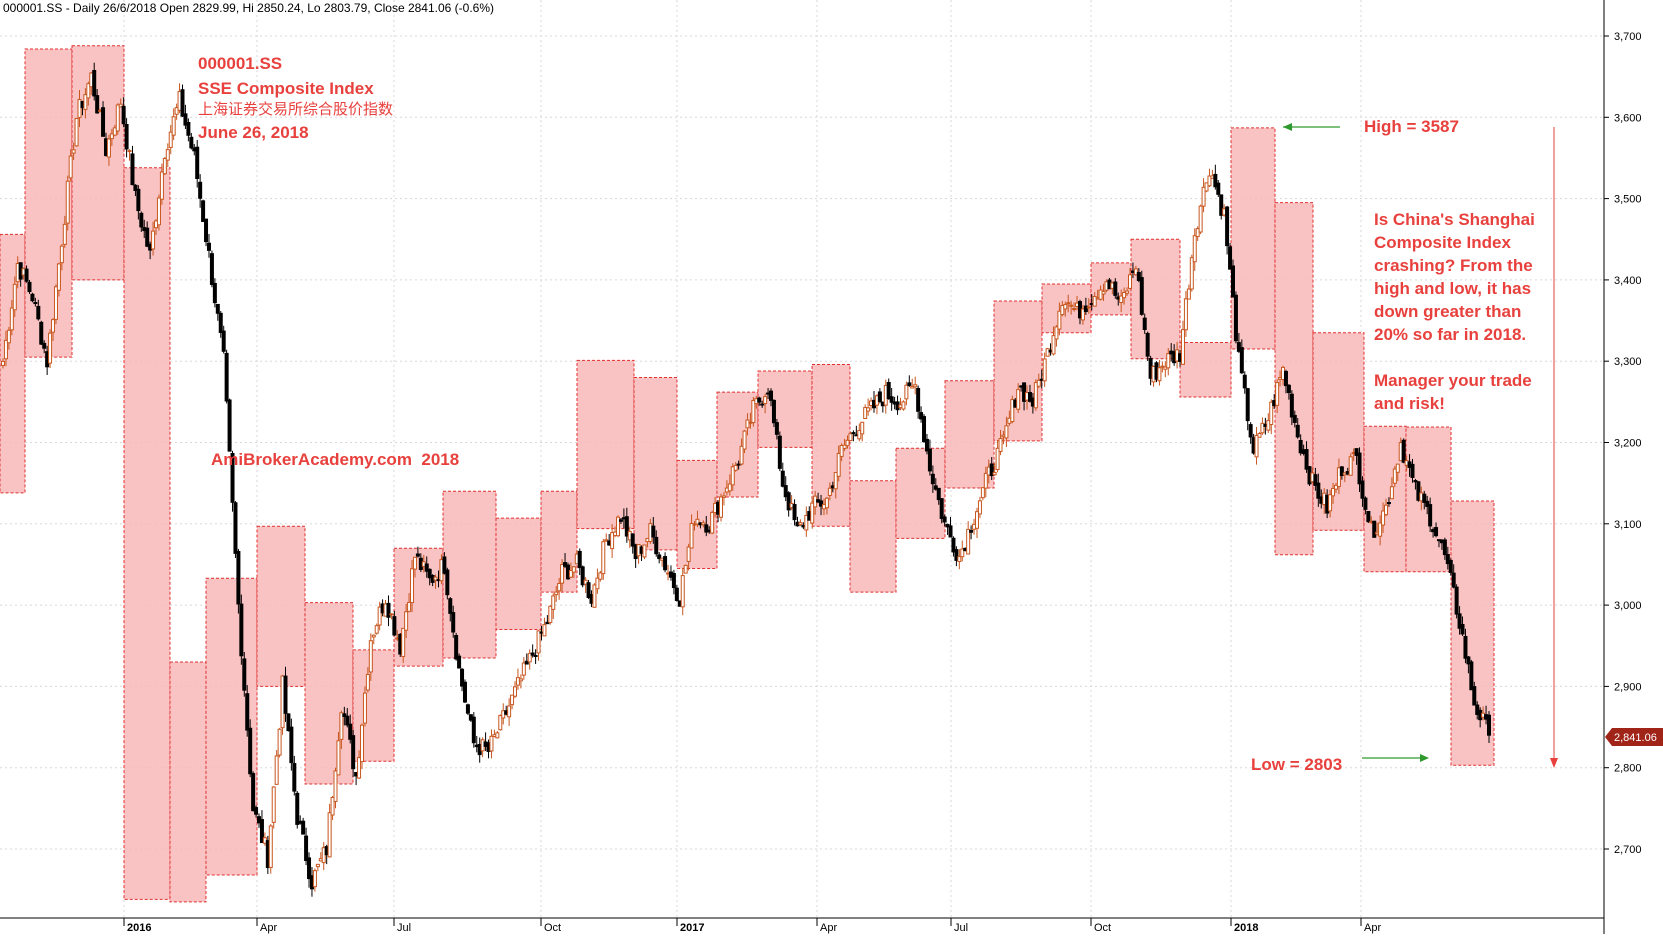  I want to click on watermark-label: AmiBrokerAcademy.com 2018, so click(335, 459).